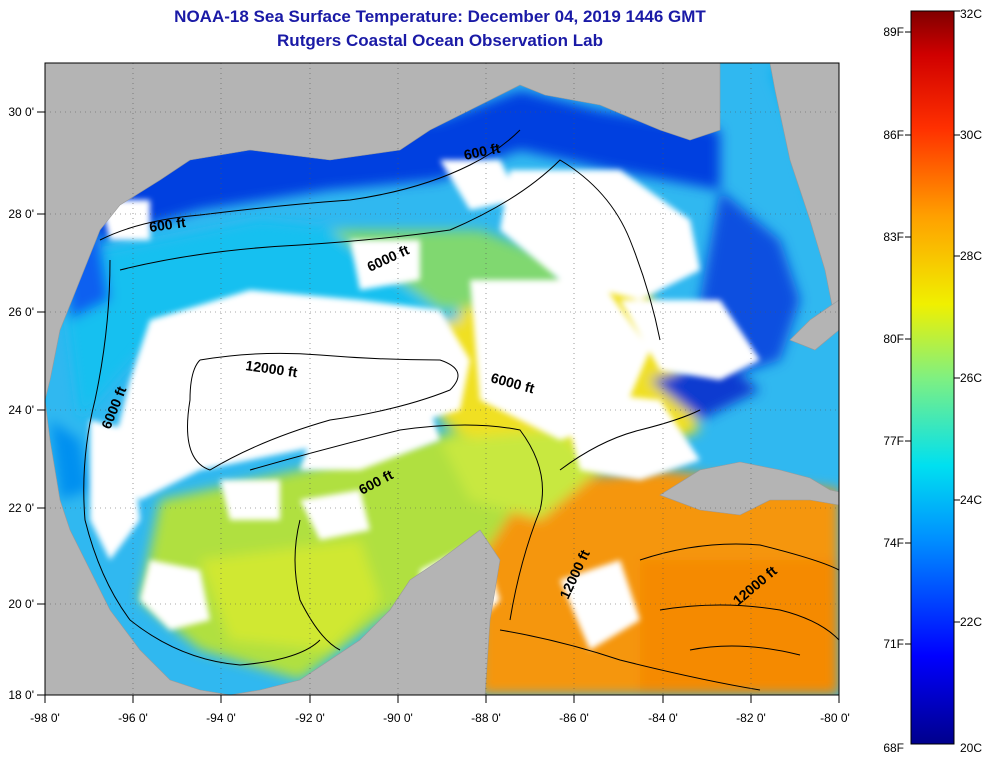 The height and width of the screenshot is (761, 992). Describe the element at coordinates (21, 112) in the screenshot. I see `lat-tick-label: 30 0'` at that location.